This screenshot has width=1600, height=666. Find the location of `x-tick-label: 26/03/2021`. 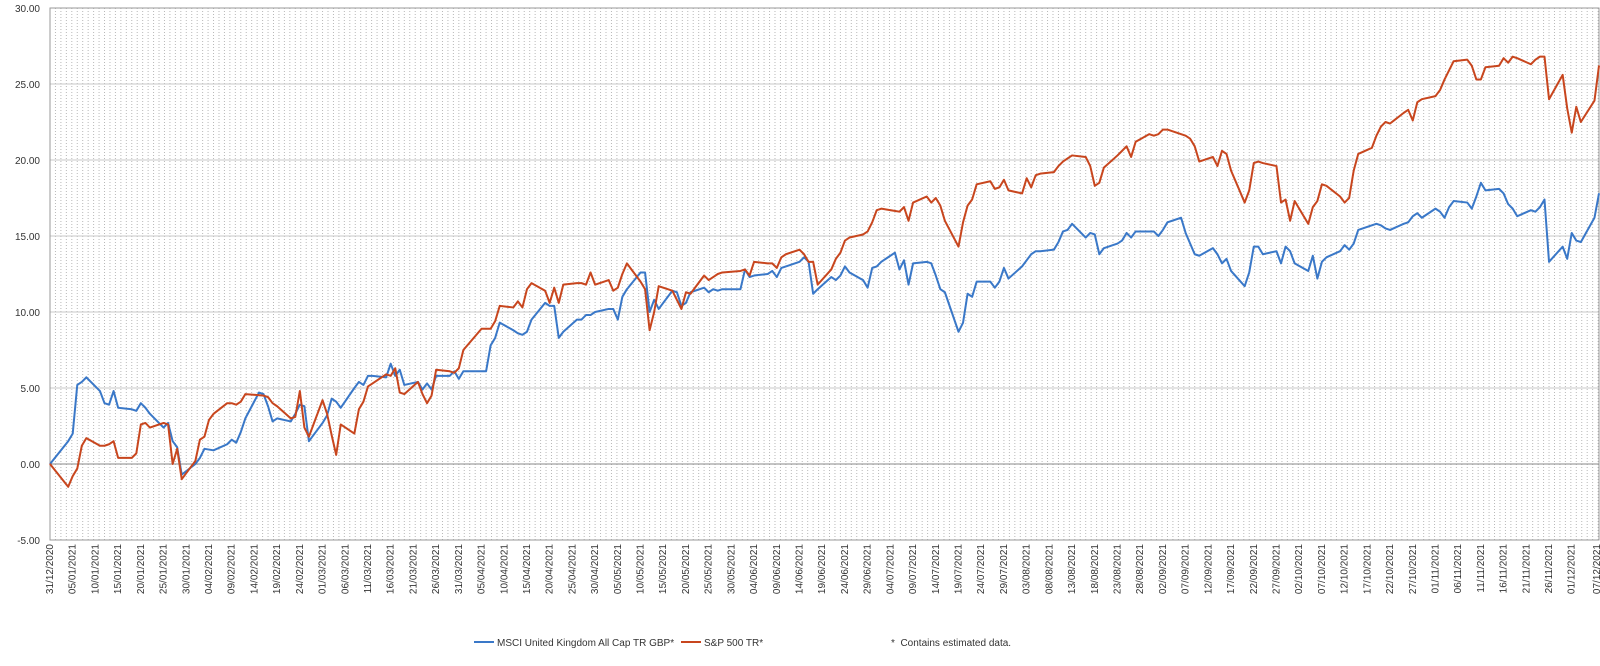

x-tick-label: 26/03/2021 is located at coordinates (436, 569).